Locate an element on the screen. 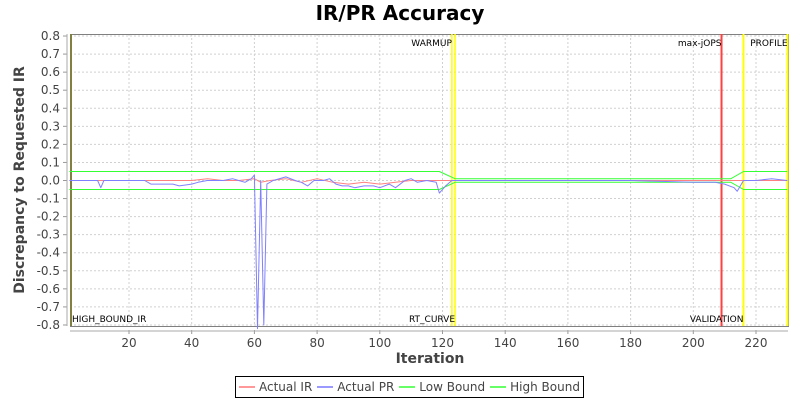 This screenshot has height=400, width=800. y-tick-label: -0.4 is located at coordinates (48, 253).